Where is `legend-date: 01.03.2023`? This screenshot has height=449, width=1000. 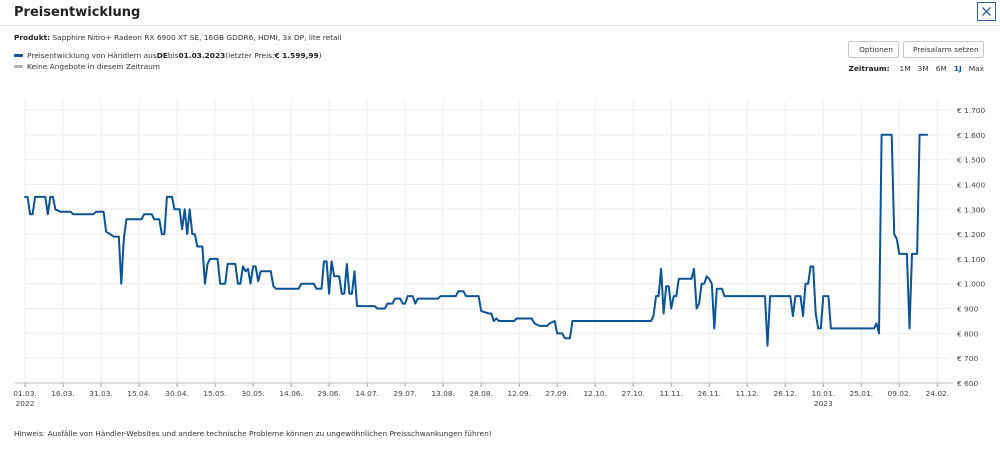 legend-date: 01.03.2023 is located at coordinates (202, 55).